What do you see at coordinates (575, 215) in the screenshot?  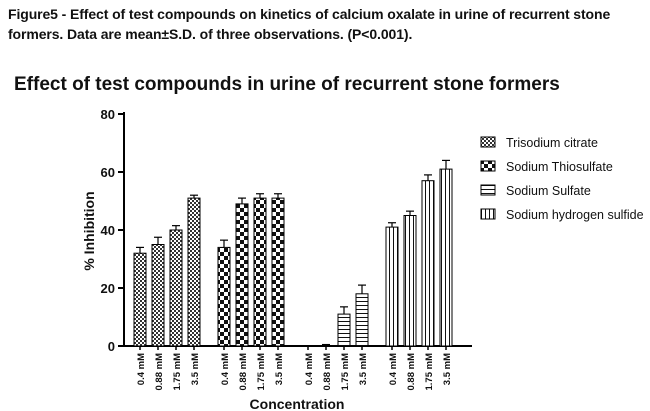 I see `legend-label: Sodium hydrogen sulfide` at bounding box center [575, 215].